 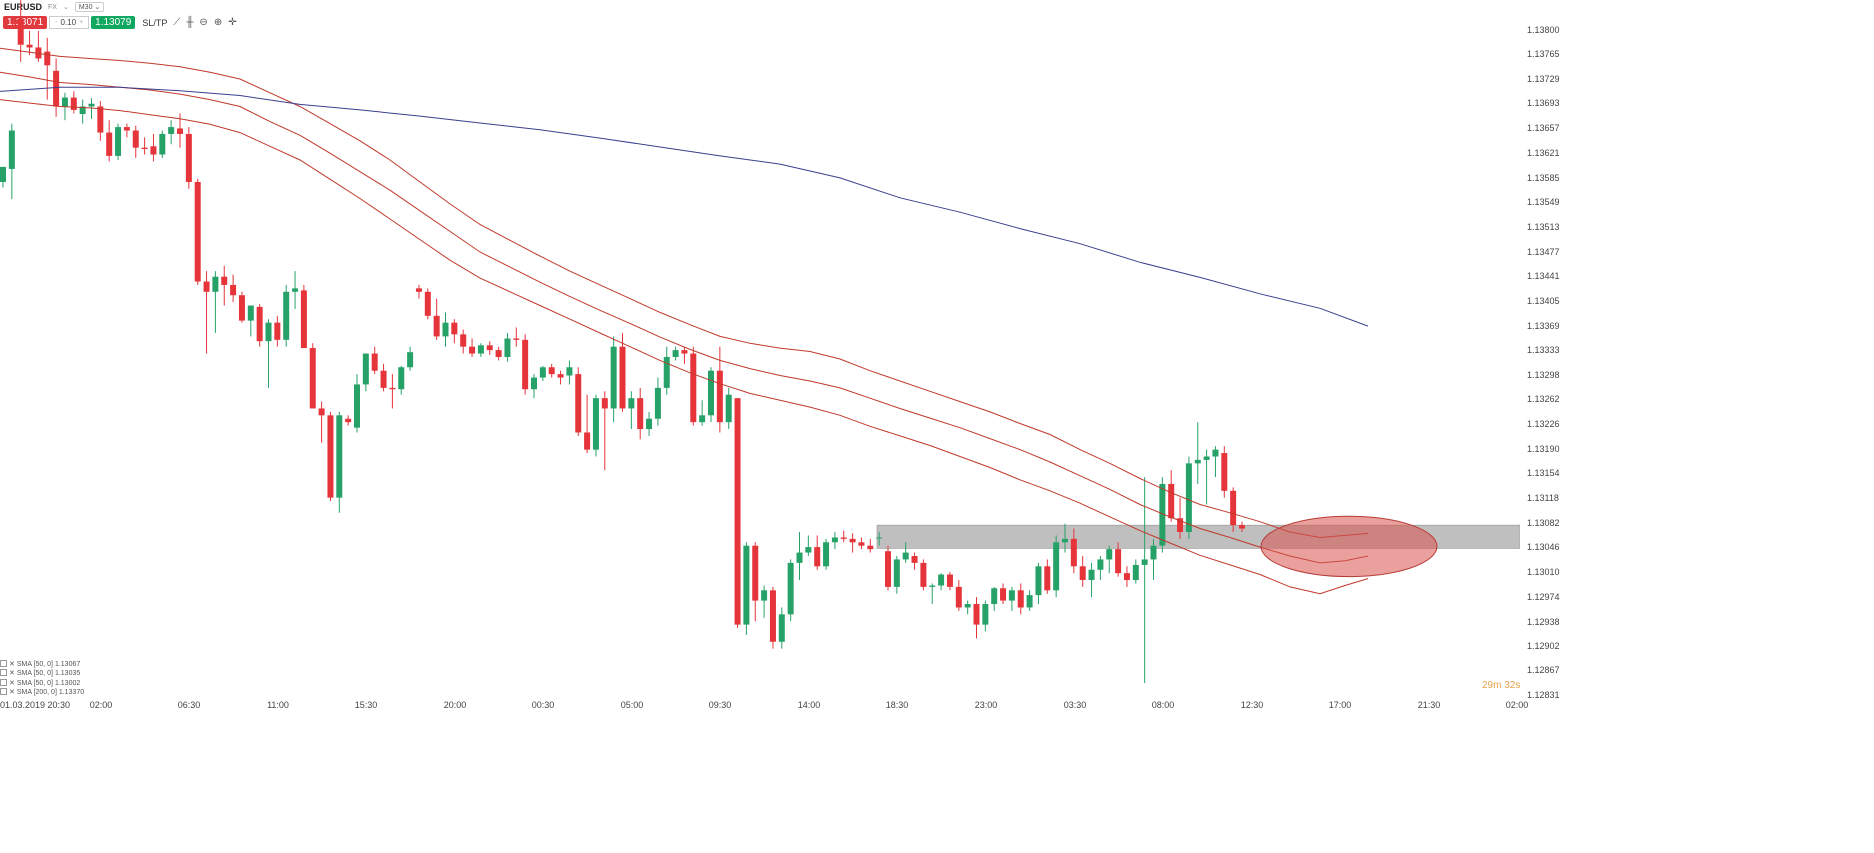 I want to click on price-tick: 1.13190, so click(x=1543, y=448).